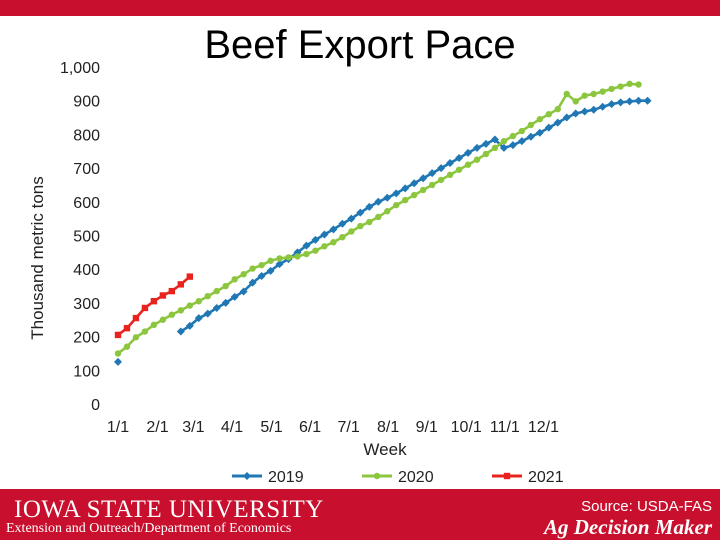 The image size is (720, 540). Describe the element at coordinates (646, 506) in the screenshot. I see `source-text: Source: USDA-FAS` at that location.